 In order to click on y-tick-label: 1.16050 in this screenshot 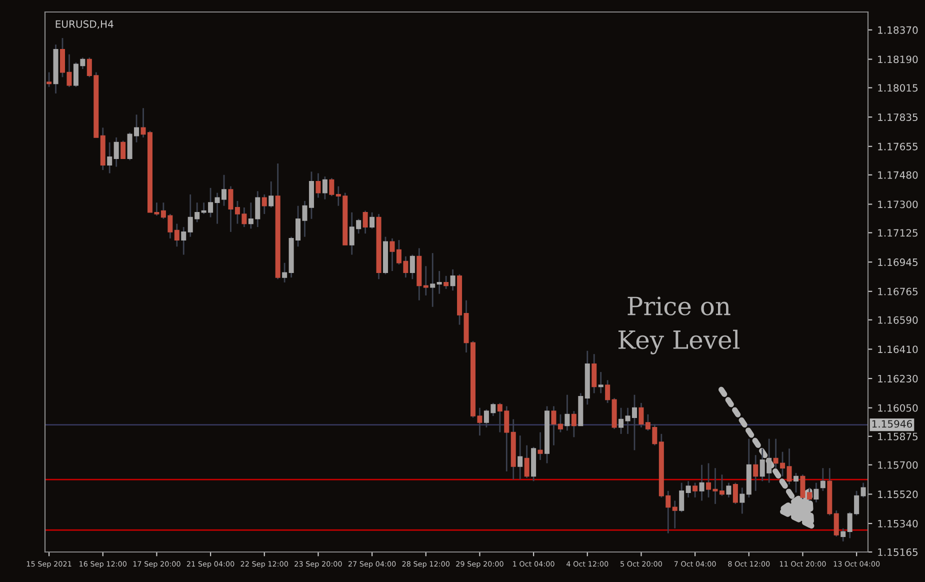, I will do `click(898, 408)`.